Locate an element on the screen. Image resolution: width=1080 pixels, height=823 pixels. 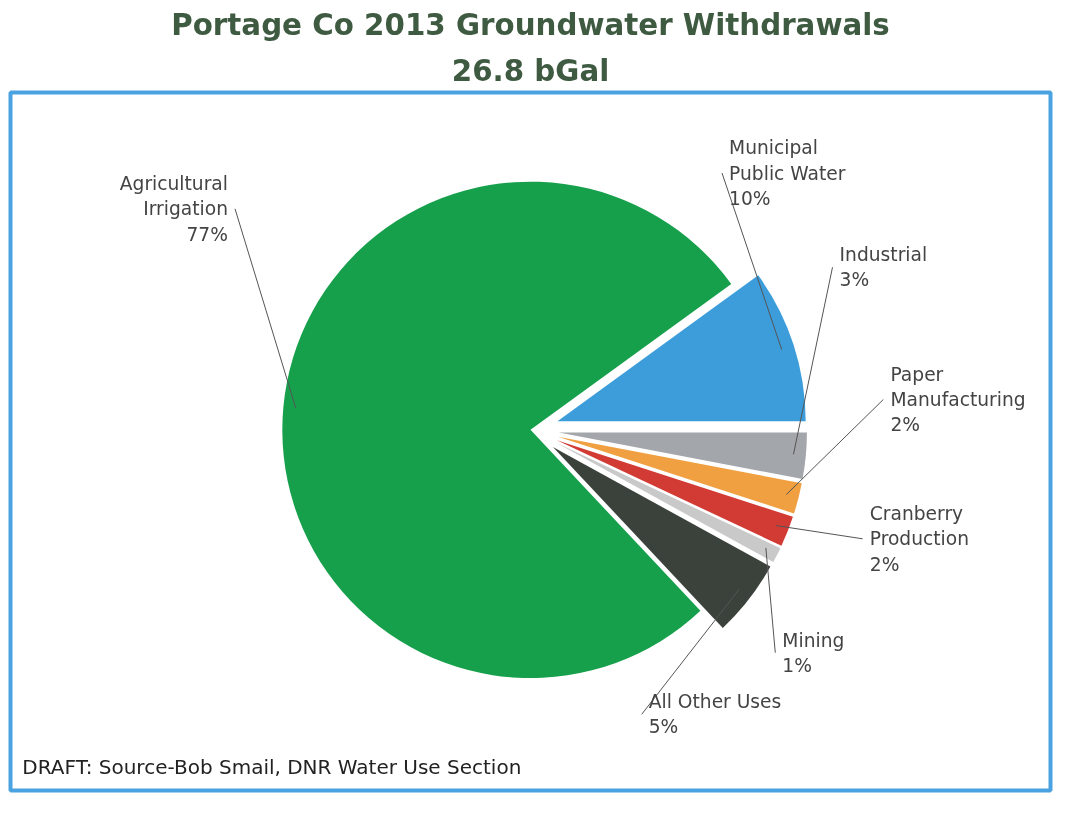
slice-label: Mining is located at coordinates (813, 640).